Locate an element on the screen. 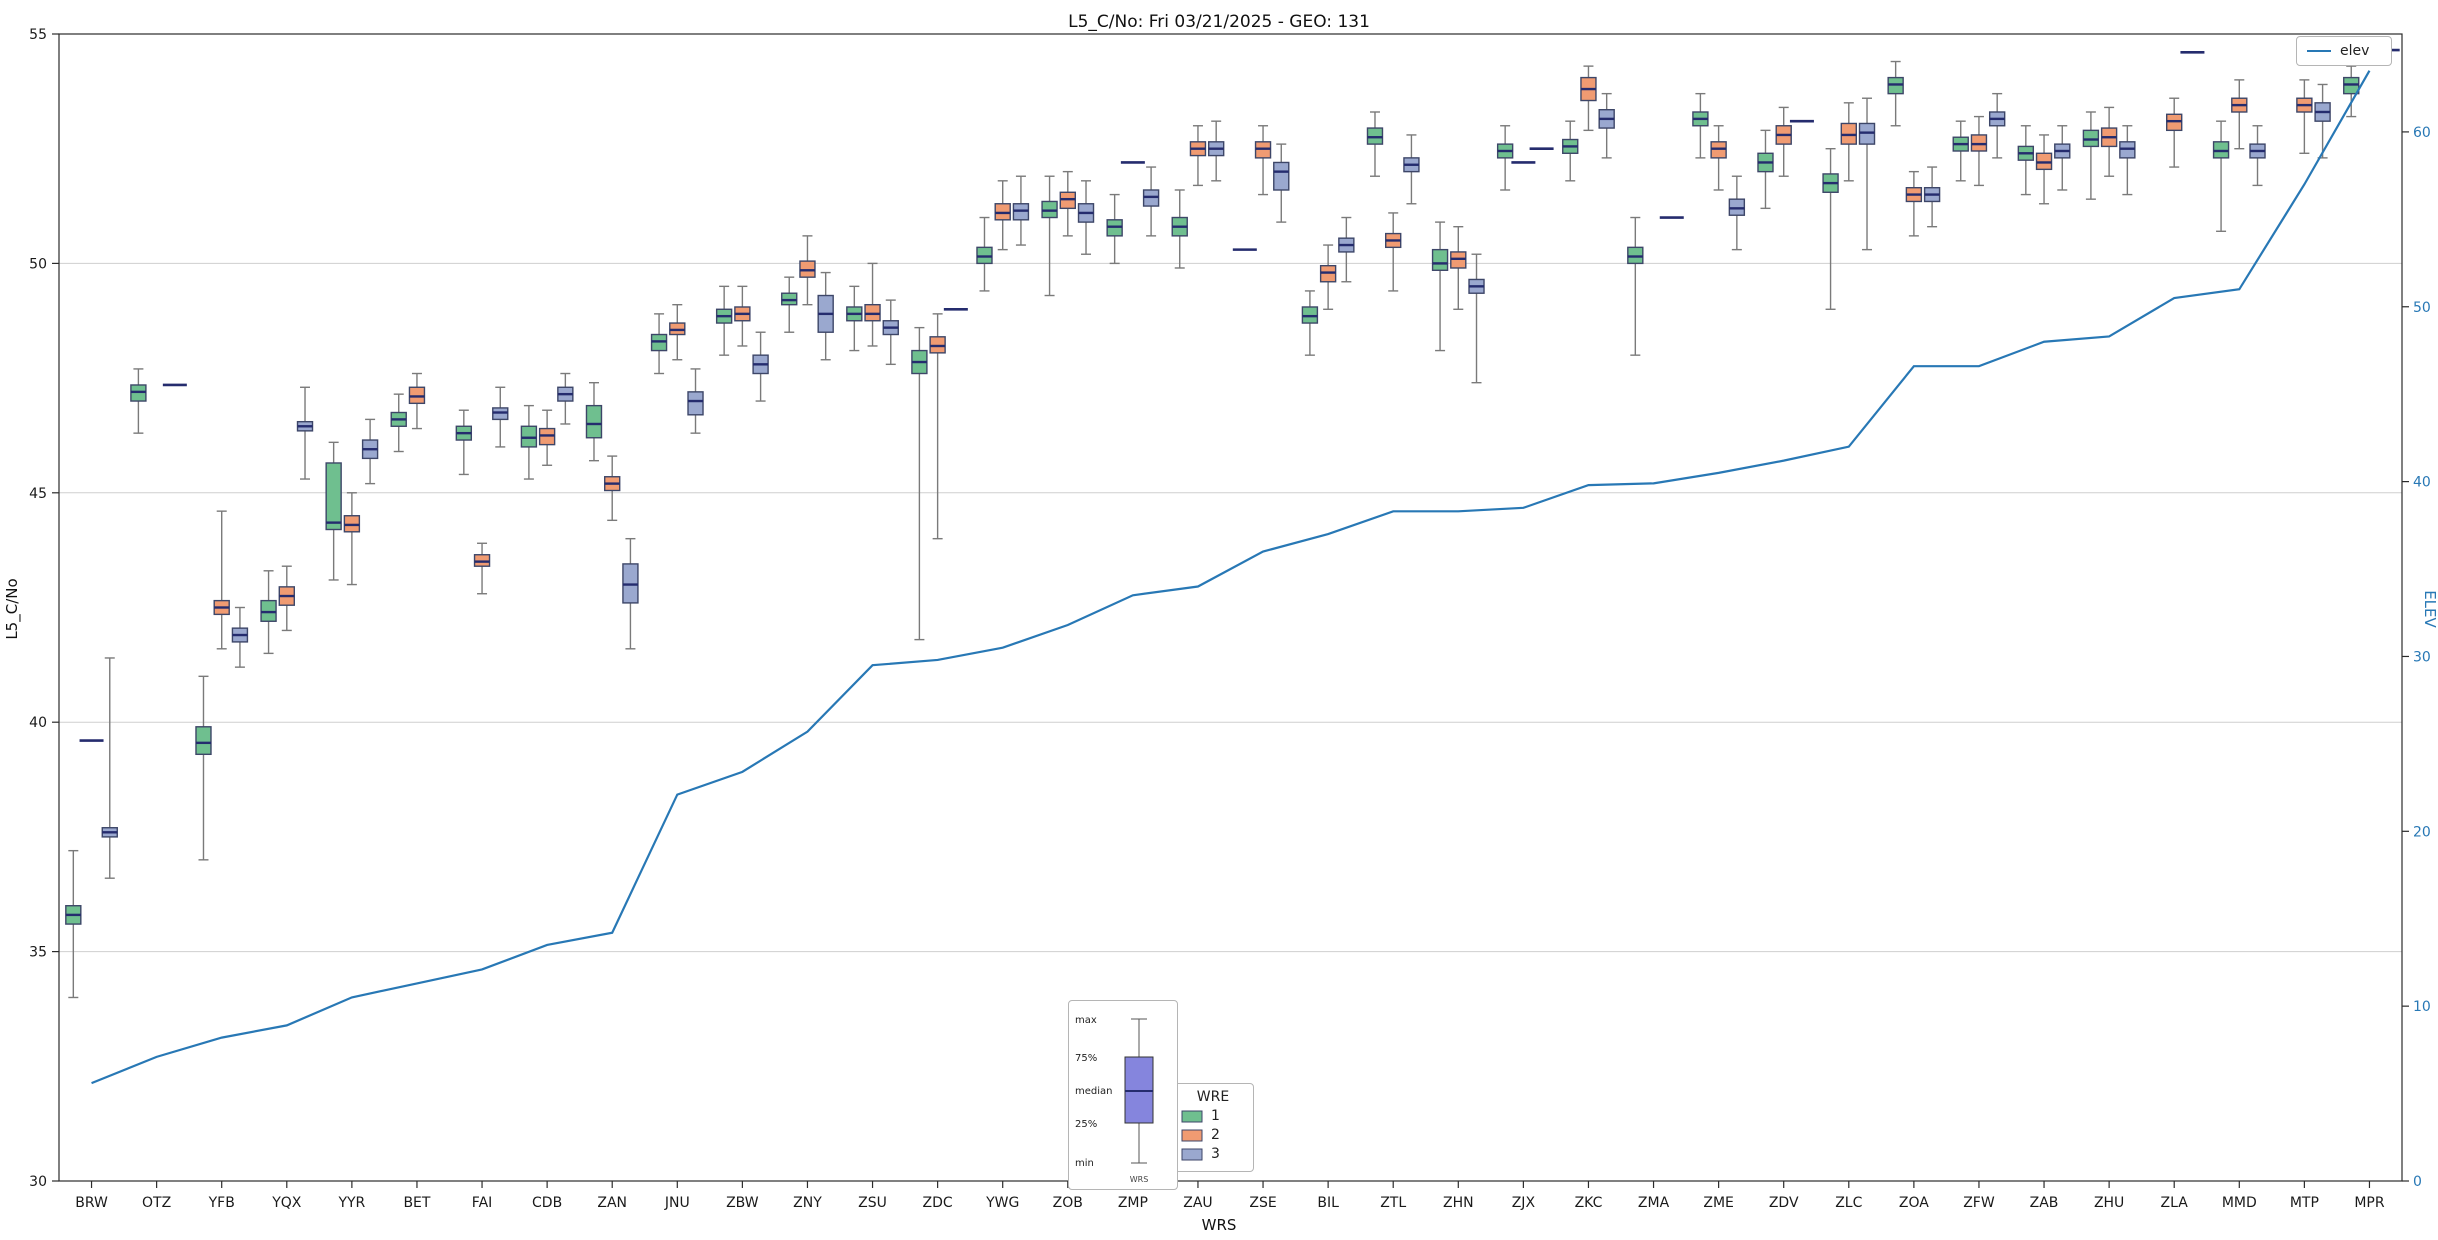  svg-text: ZLC is located at coordinates (1848, 1203).